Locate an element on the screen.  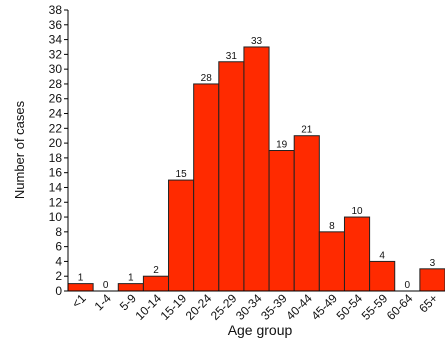
y-tick-label: 36 is located at coordinates (56, 25).